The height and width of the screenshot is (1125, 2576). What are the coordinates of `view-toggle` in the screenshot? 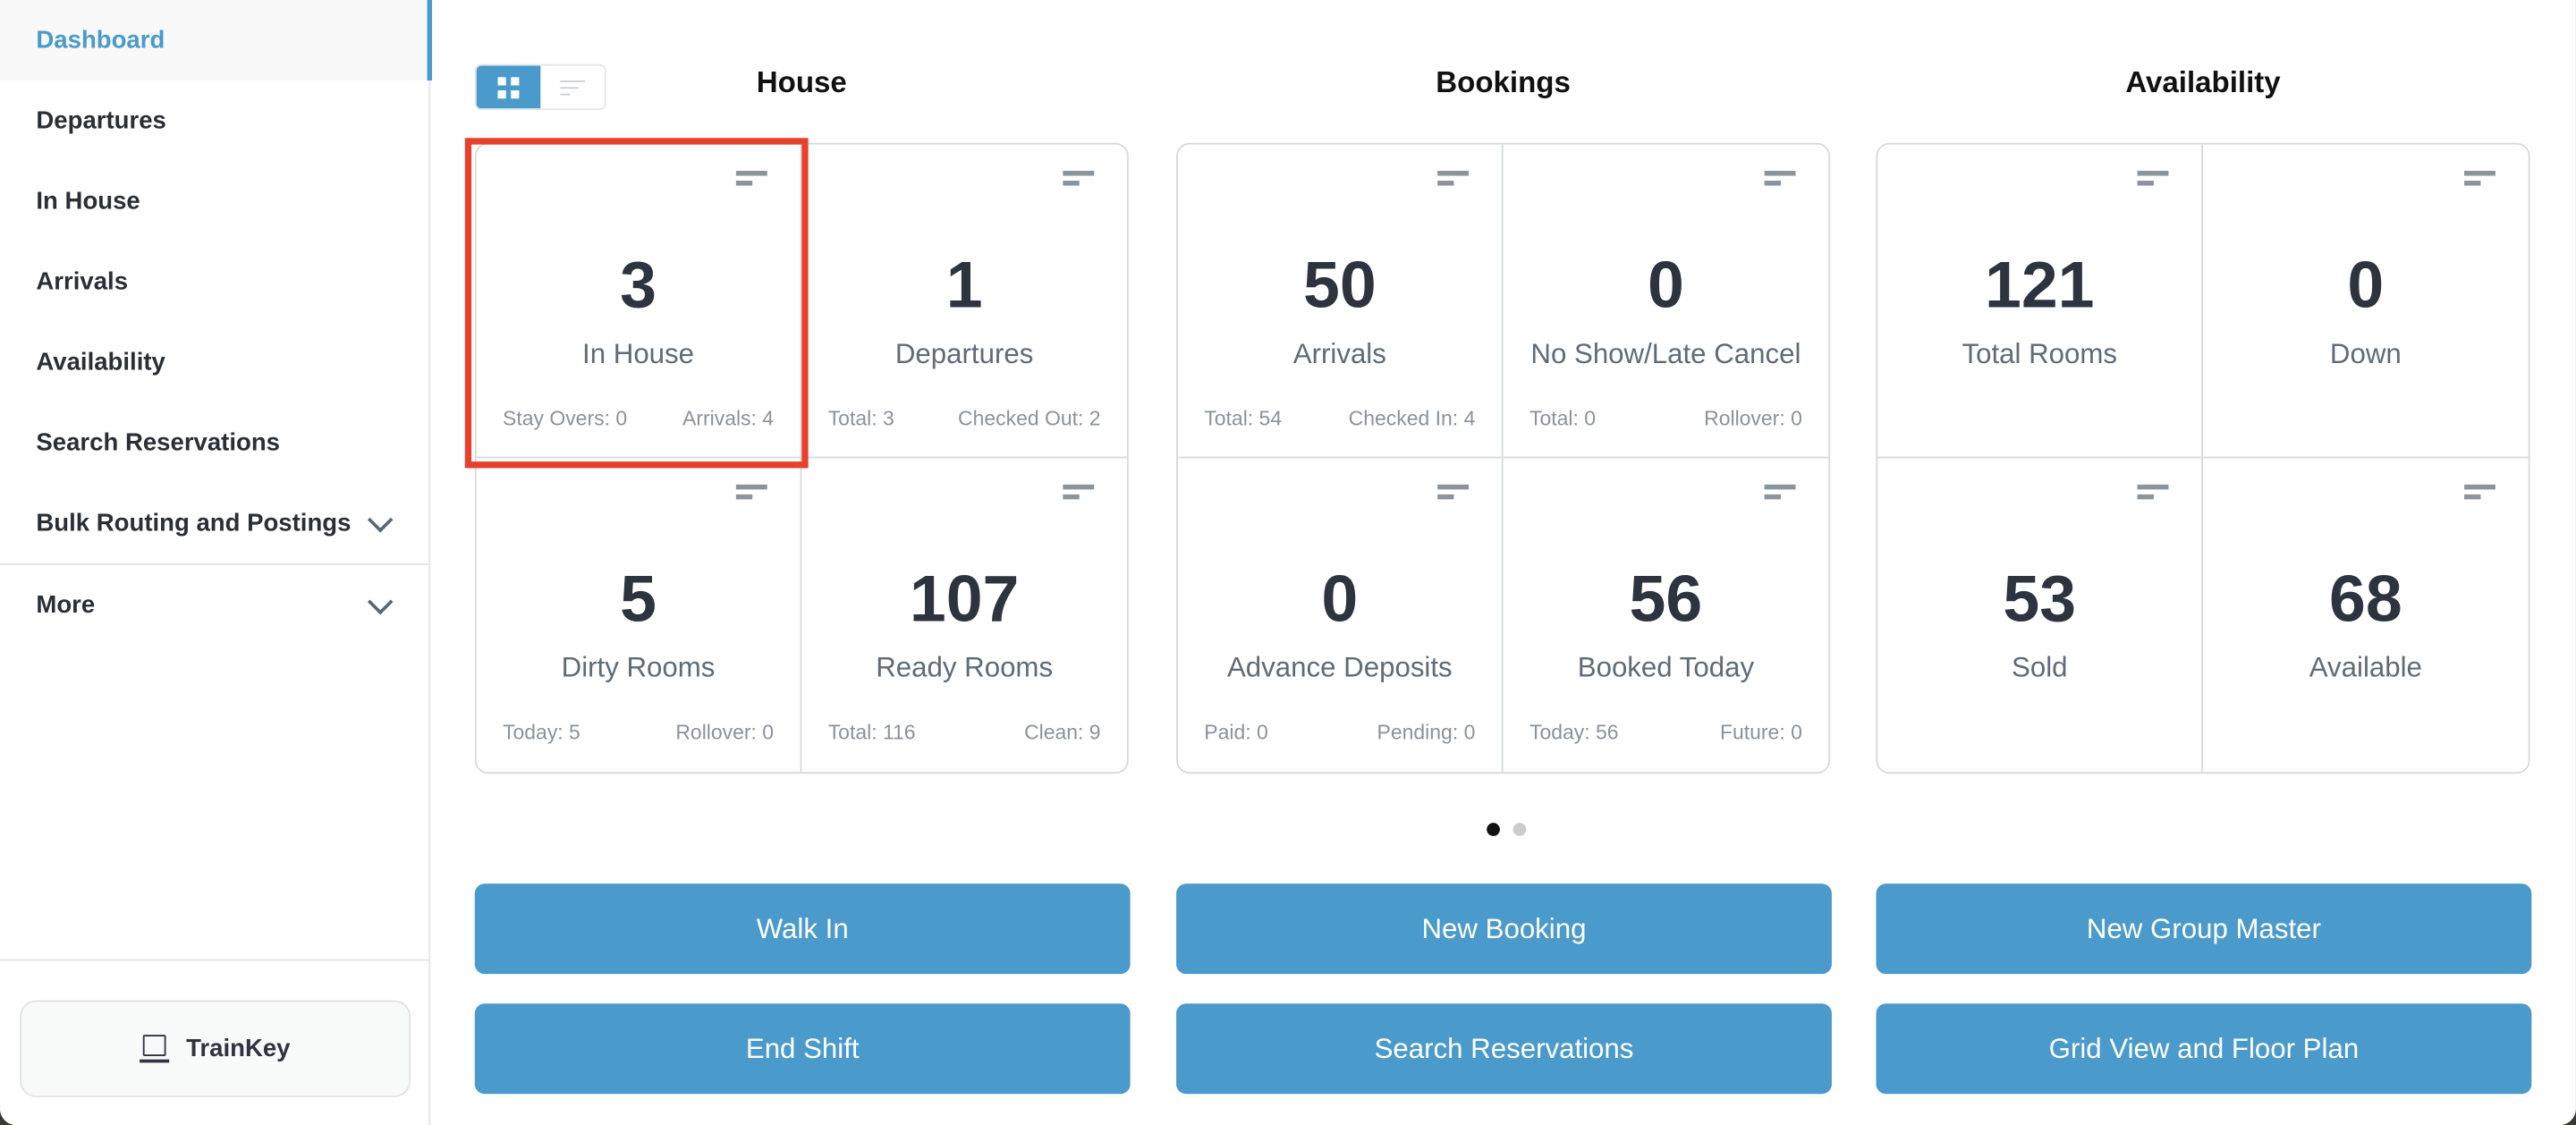 It's located at (540, 87).